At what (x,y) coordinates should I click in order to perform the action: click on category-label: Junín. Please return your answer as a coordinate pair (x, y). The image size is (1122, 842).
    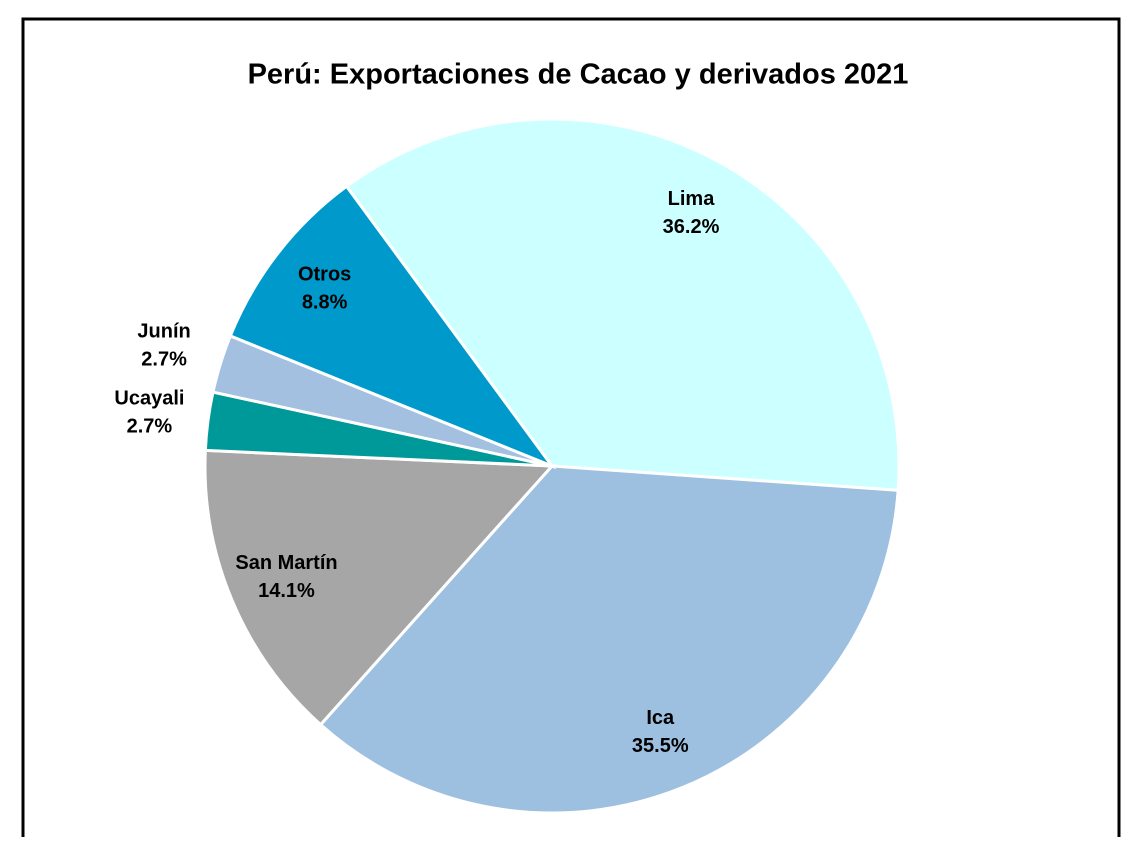
    Looking at the image, I should click on (163, 331).